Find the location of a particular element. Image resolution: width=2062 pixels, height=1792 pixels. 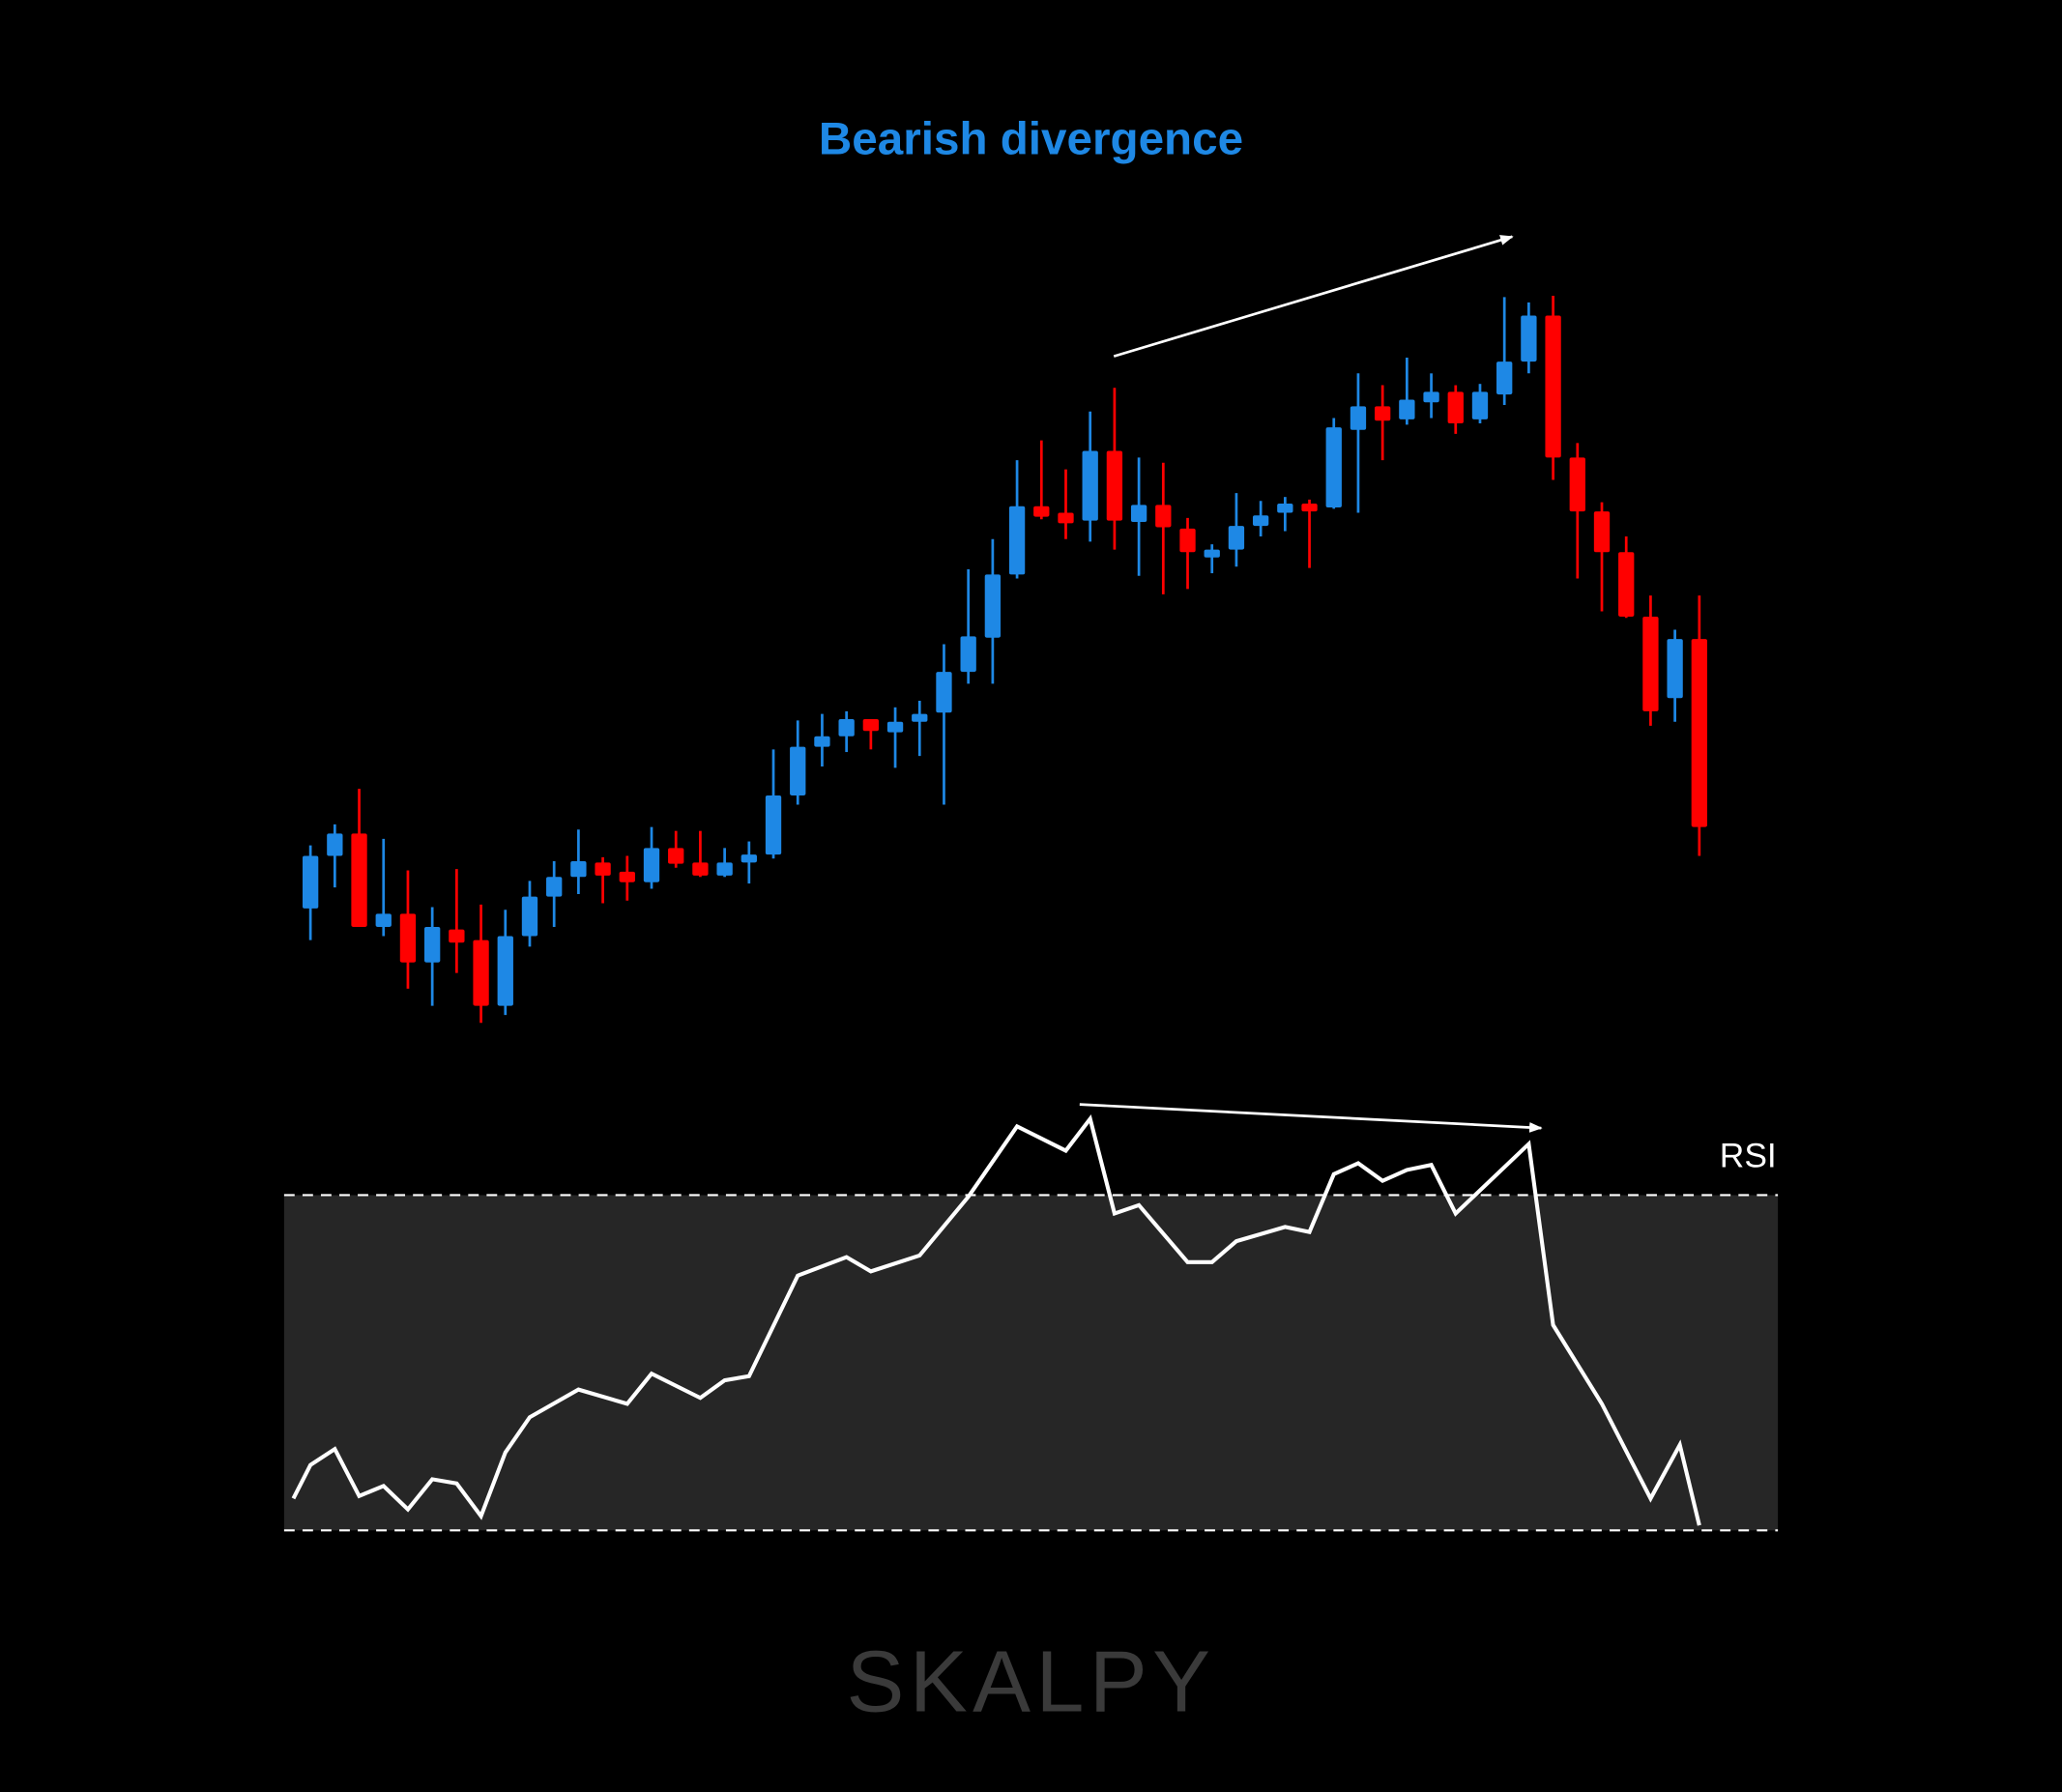

watermark: SKALPY is located at coordinates (1031, 1681).